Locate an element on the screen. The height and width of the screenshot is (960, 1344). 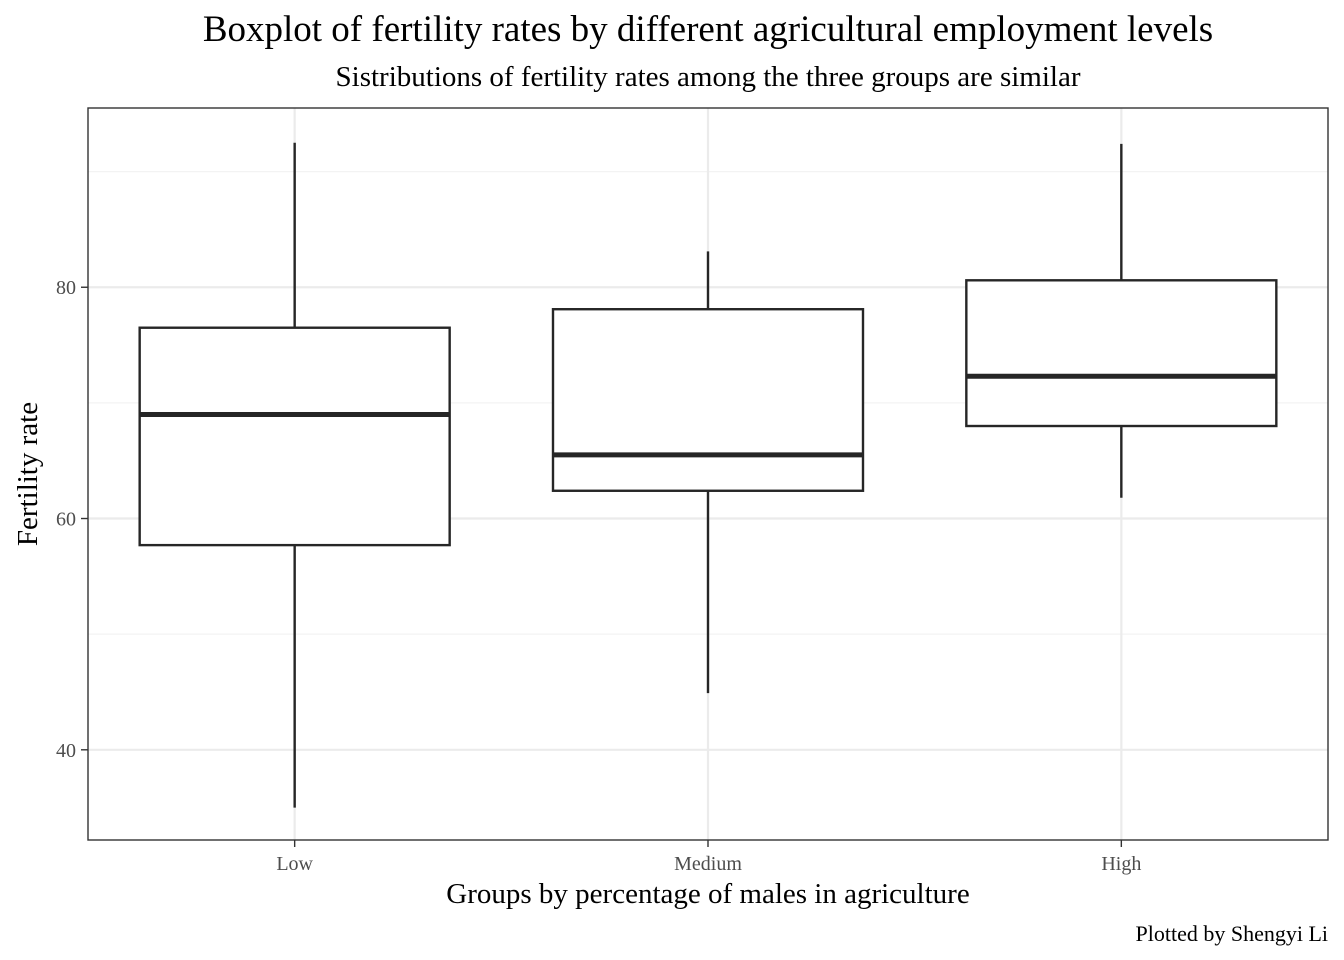
box-medium is located at coordinates (708, 400).